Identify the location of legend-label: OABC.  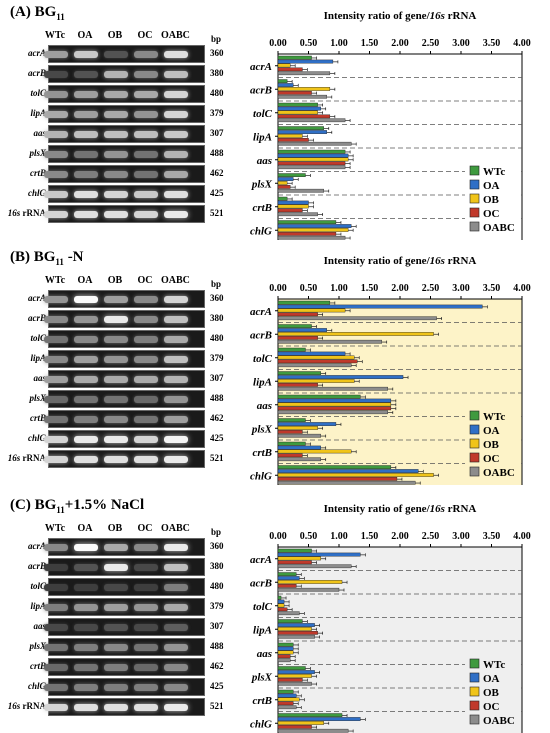
(499, 228).